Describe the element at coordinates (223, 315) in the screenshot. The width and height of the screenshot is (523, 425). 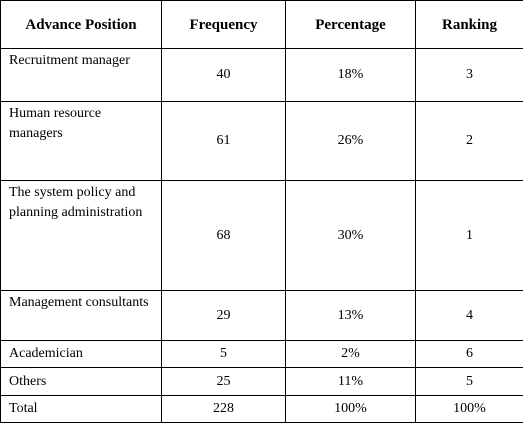
I see `frequency-cell: 29` at that location.